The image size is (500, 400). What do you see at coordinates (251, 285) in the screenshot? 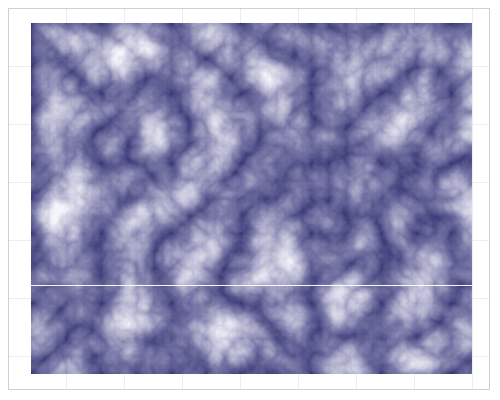
I see `horizontal-scan-line` at bounding box center [251, 285].